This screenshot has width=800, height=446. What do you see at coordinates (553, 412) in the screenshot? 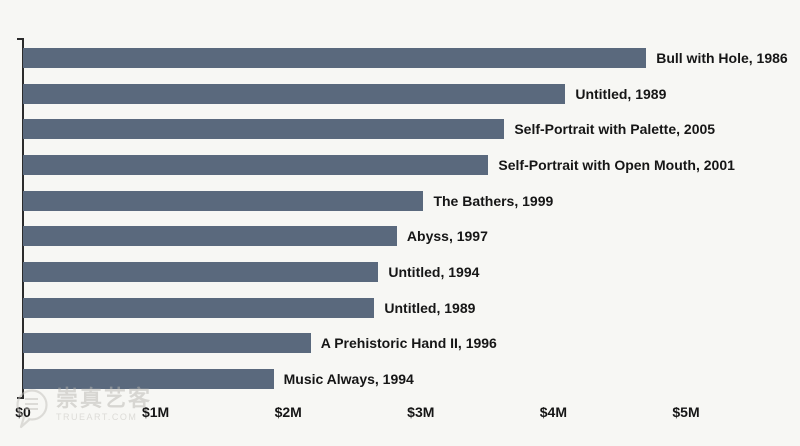
I see `x-tick-label: $4M` at bounding box center [553, 412].